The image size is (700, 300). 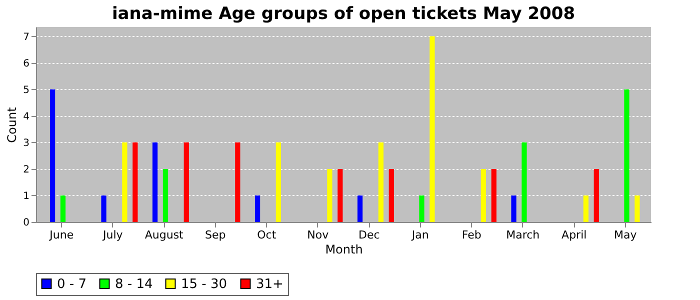 I want to click on legend-label: 31+, so click(x=270, y=284).